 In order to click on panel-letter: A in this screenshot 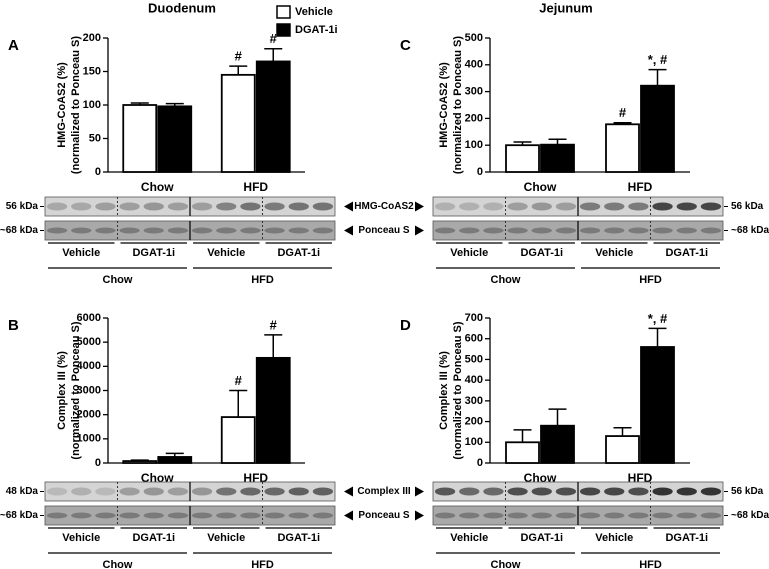, I will do `click(13, 45)`.